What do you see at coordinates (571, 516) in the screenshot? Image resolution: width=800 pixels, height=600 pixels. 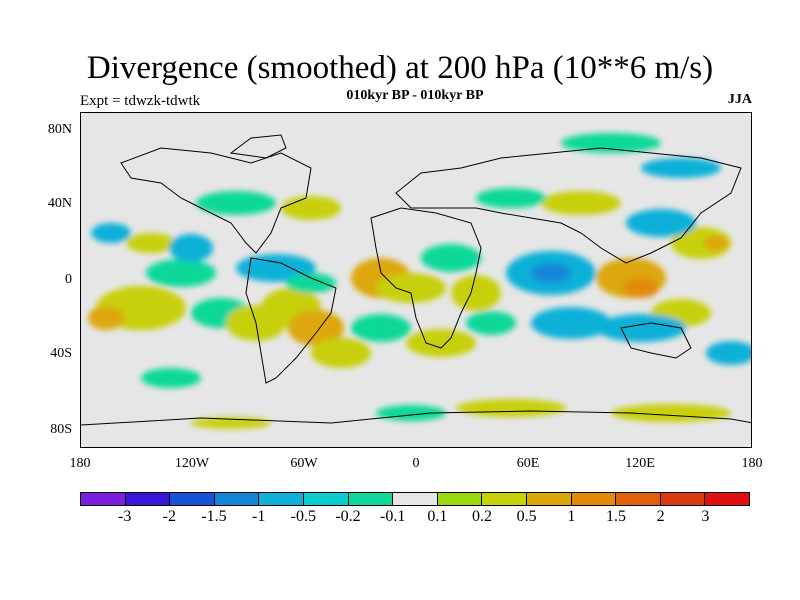 I see `color-bar-label: 1` at bounding box center [571, 516].